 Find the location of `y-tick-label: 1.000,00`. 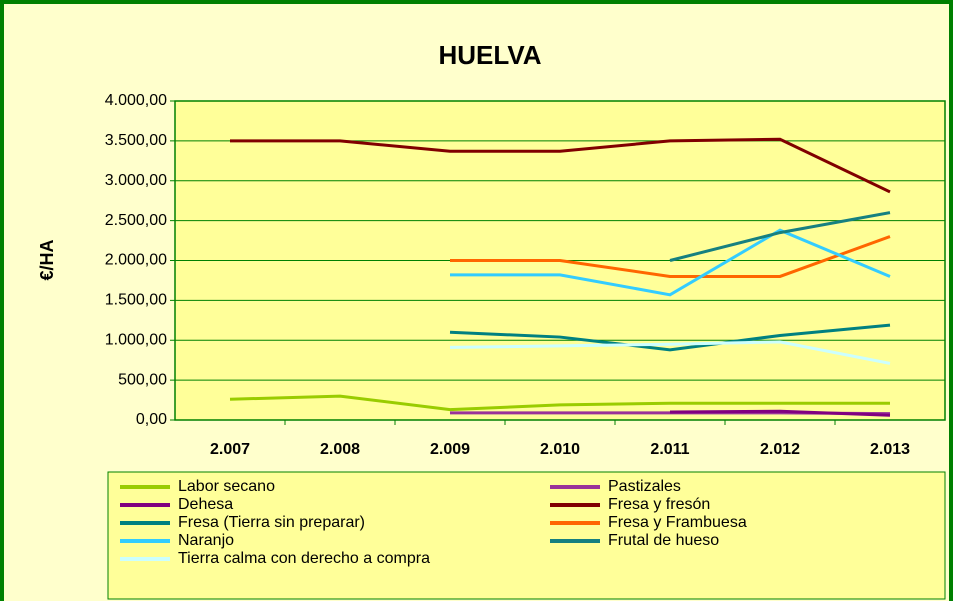

y-tick-label: 1.000,00 is located at coordinates (136, 339).